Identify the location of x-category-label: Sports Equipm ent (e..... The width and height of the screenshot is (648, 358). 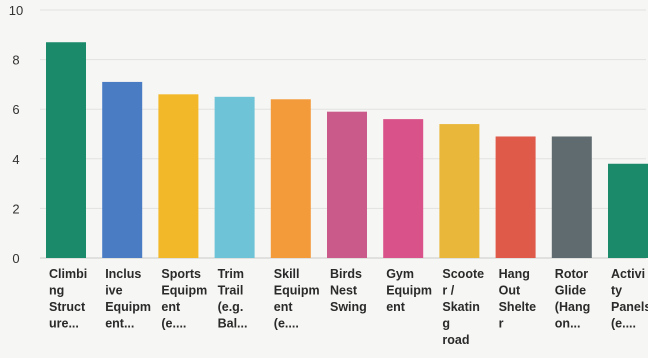
(184, 299).